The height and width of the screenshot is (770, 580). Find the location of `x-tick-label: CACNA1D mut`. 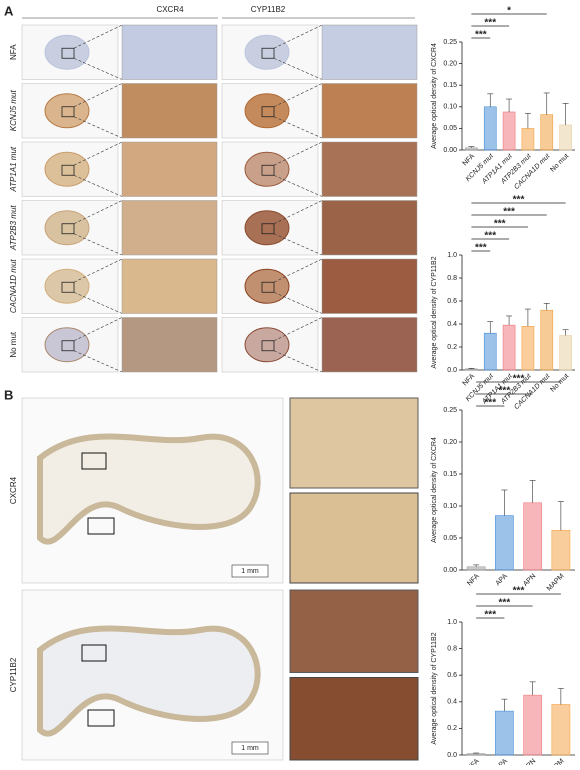

x-tick-label: CACNA1D mut is located at coordinates (532, 171).